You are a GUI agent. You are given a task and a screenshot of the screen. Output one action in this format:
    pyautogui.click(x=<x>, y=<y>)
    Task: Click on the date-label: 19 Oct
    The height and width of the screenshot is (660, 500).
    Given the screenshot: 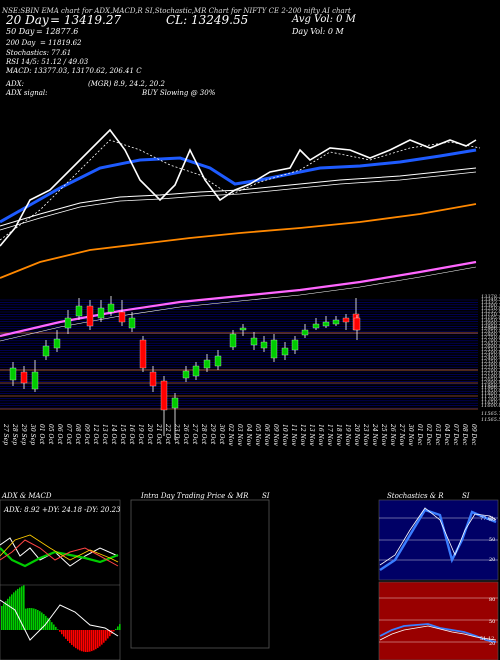 What is the action you would take?
    pyautogui.click(x=140, y=434)
    